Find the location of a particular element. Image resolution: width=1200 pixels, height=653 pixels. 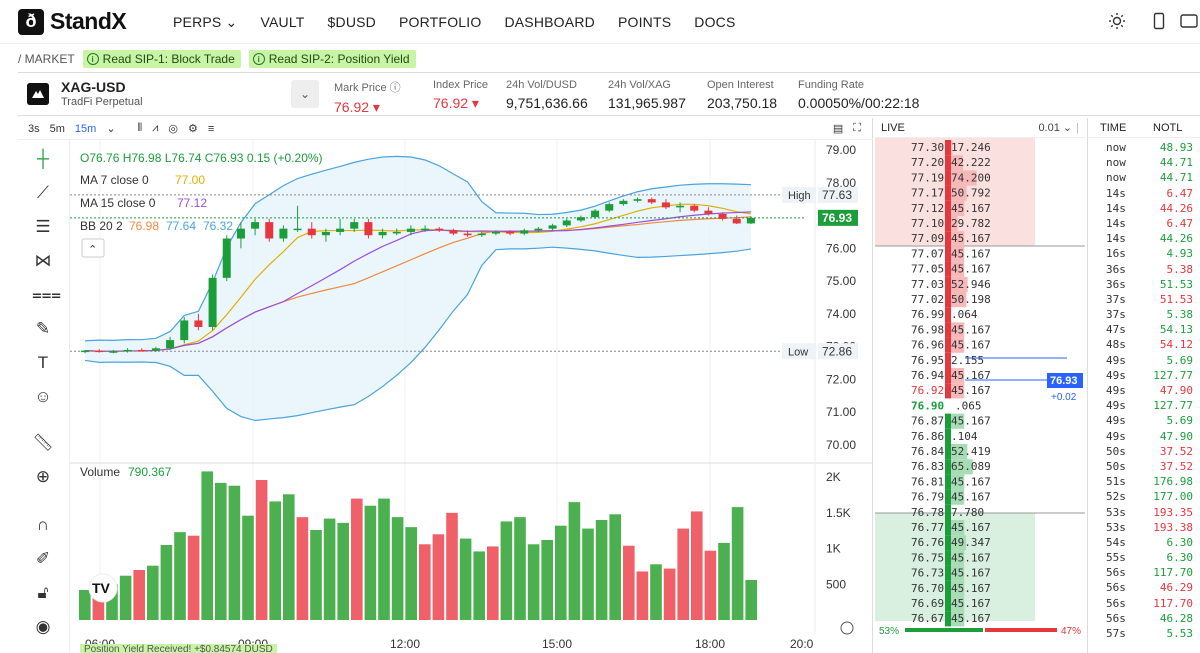

bid-bar-light is located at coordinates (958, 421).